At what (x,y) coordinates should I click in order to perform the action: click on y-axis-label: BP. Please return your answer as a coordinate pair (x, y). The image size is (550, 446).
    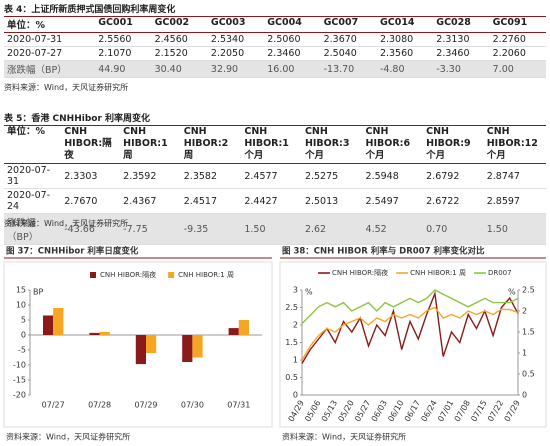
    Looking at the image, I should click on (38, 292).